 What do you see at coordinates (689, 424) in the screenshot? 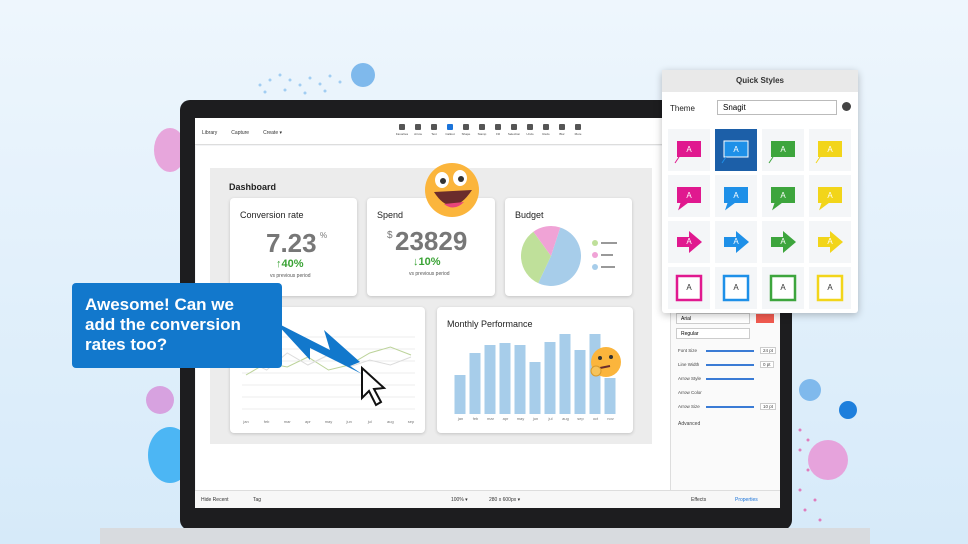
I see `advanced: Advanced` at bounding box center [689, 424].